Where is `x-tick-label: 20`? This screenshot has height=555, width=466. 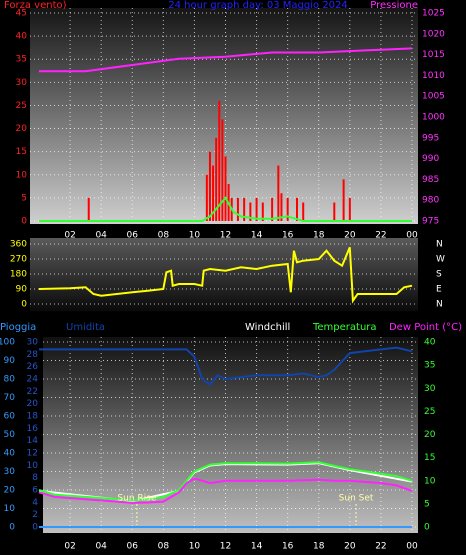 x-tick-label: 20 is located at coordinates (350, 236).